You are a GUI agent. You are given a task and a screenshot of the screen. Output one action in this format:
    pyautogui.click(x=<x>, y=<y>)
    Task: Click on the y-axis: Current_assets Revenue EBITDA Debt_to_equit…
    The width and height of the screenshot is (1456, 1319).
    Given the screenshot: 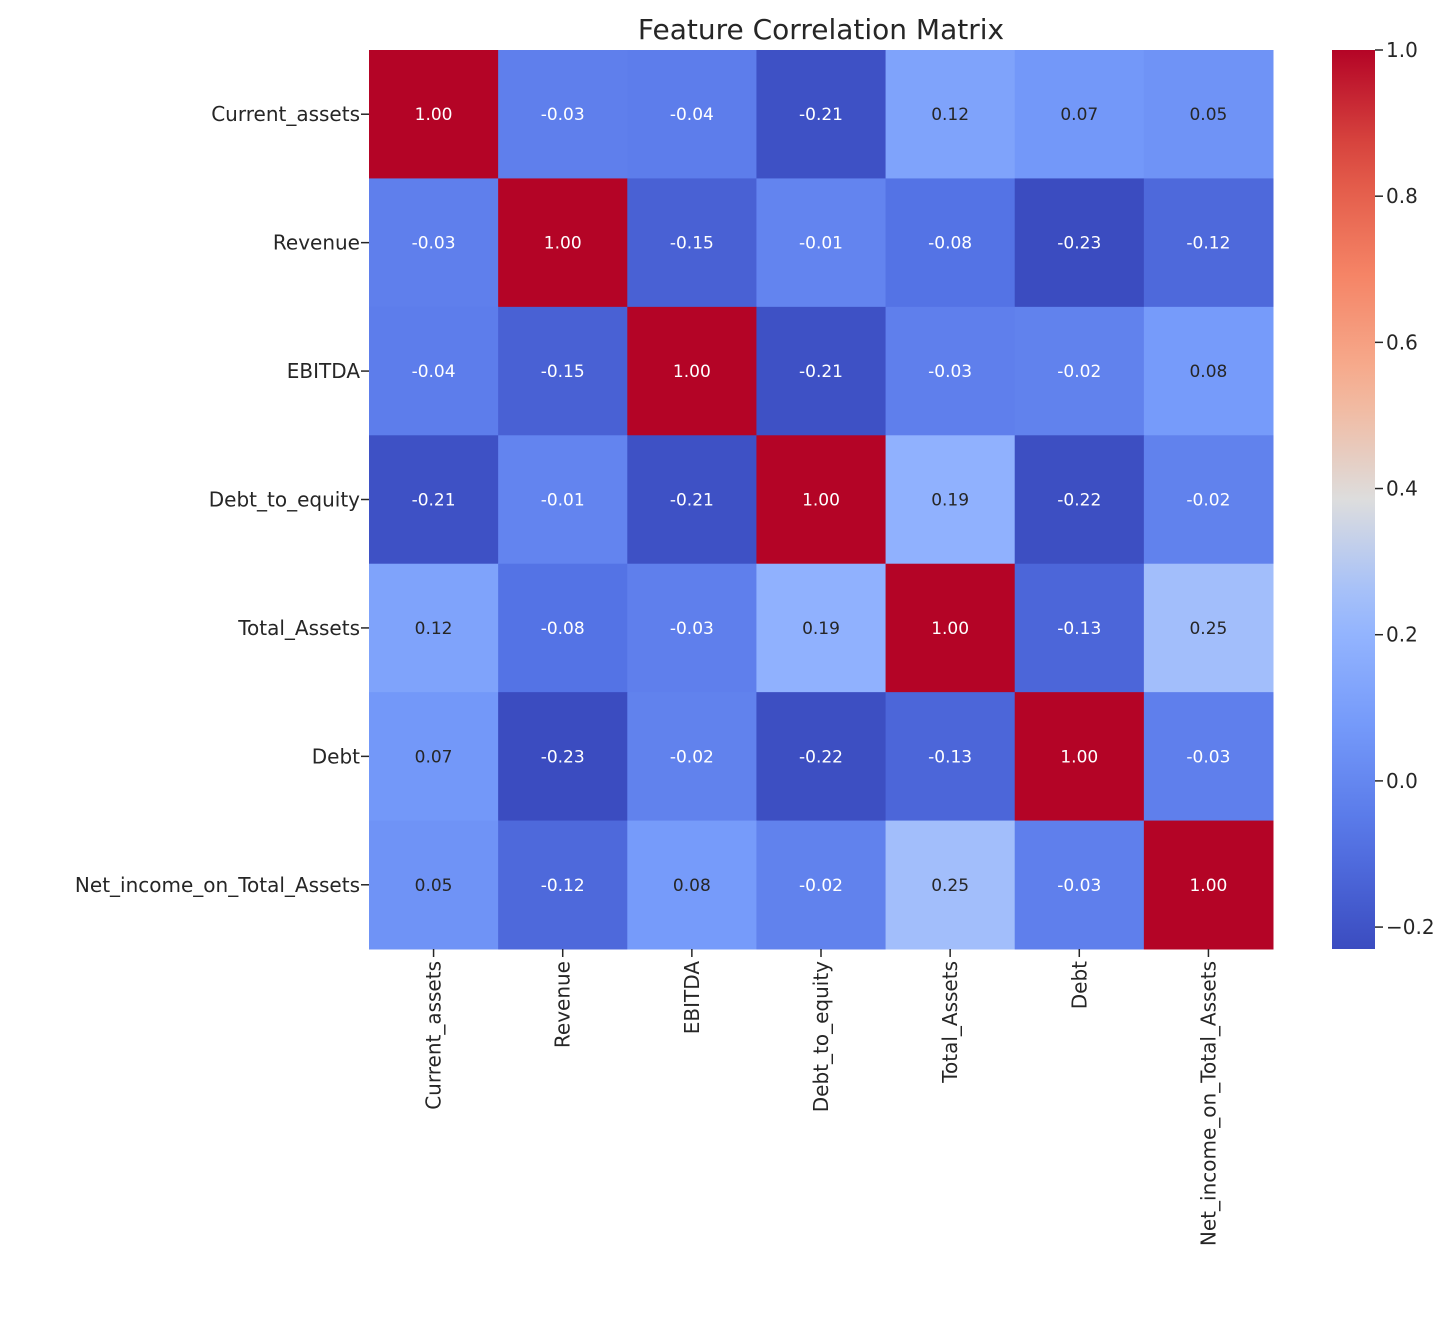 What is the action you would take?
    pyautogui.click(x=222, y=499)
    